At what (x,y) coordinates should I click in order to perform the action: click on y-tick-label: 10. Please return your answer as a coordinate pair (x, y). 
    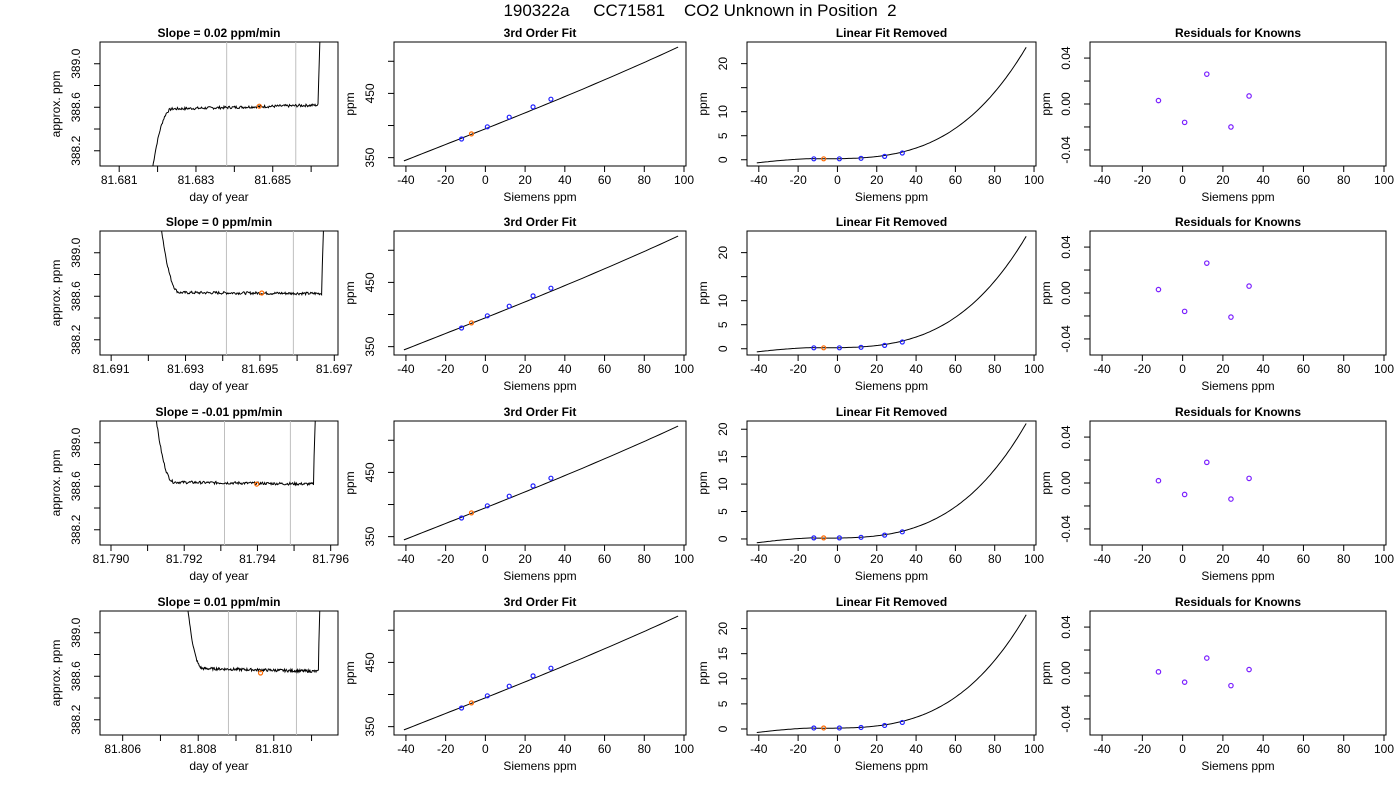
    Looking at the image, I should click on (723, 301).